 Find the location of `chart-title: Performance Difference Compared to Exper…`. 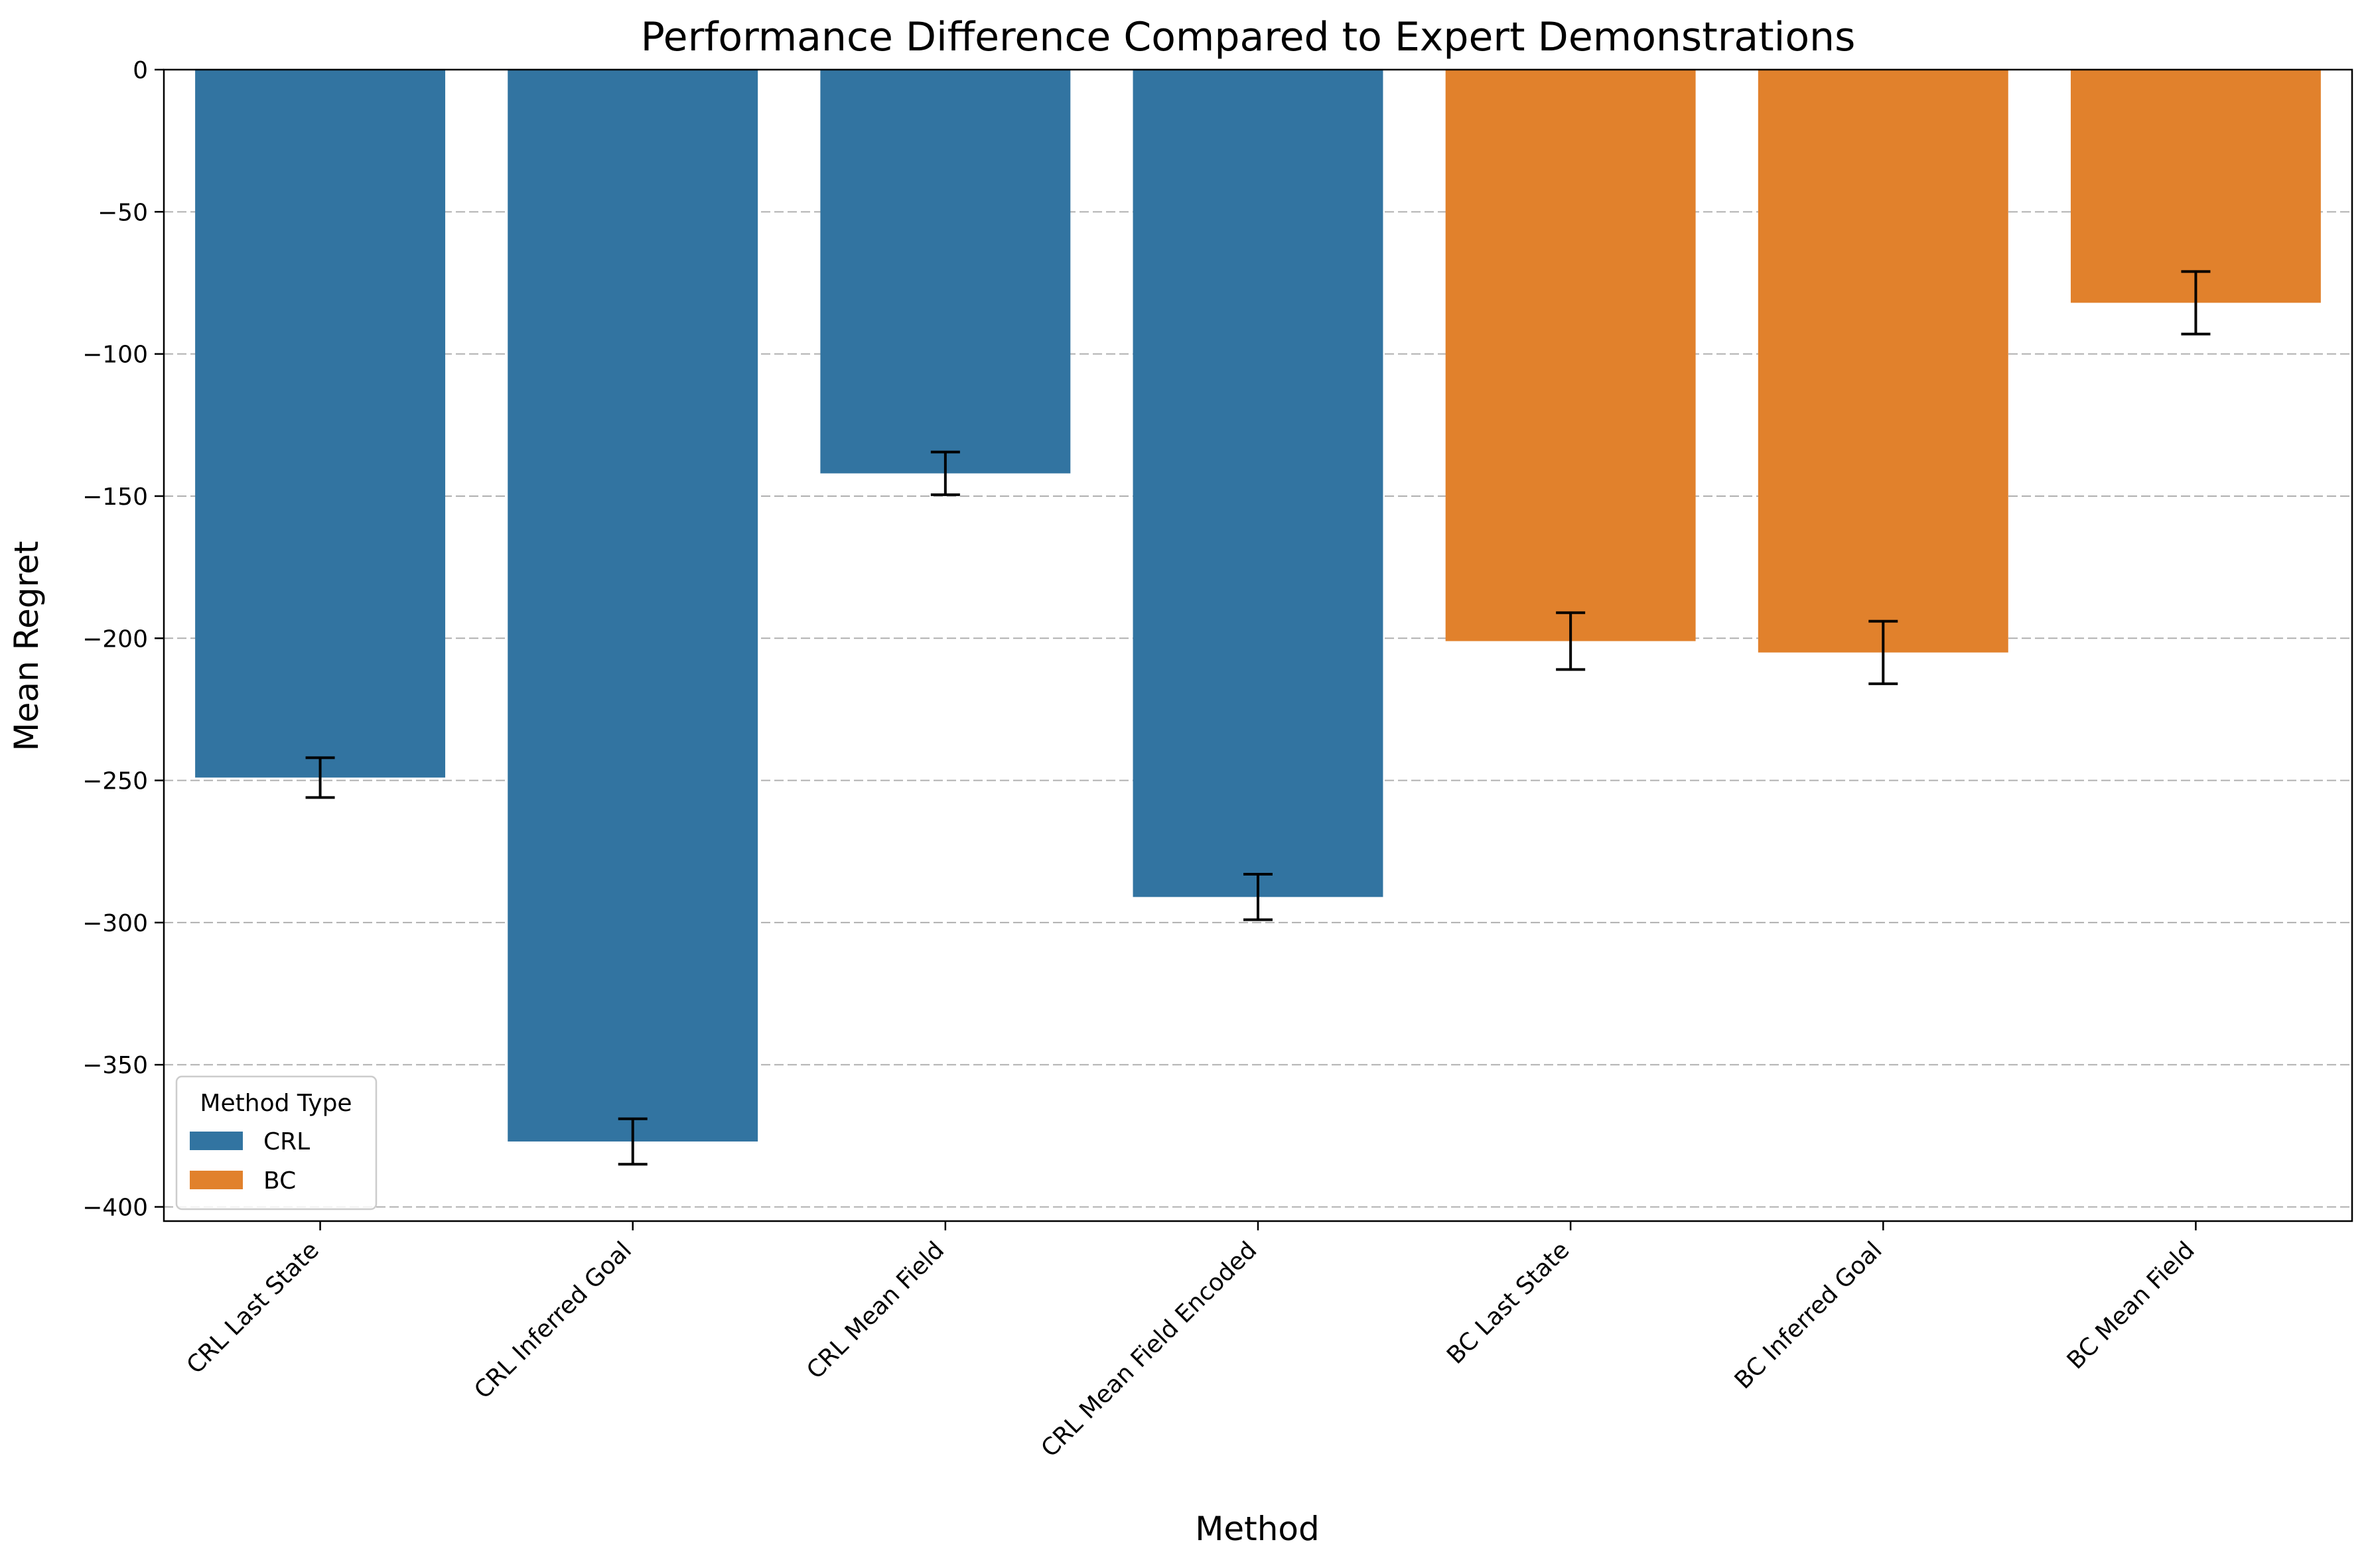

chart-title: Performance Difference Compared to Exper… is located at coordinates (1248, 37).